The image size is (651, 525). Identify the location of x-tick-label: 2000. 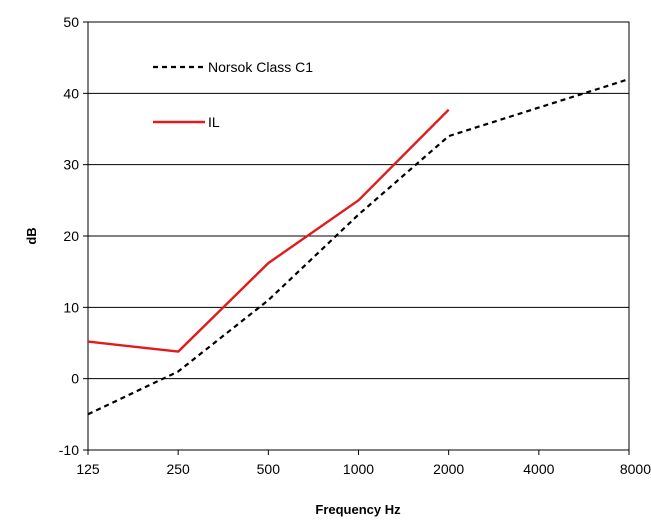
(448, 469).